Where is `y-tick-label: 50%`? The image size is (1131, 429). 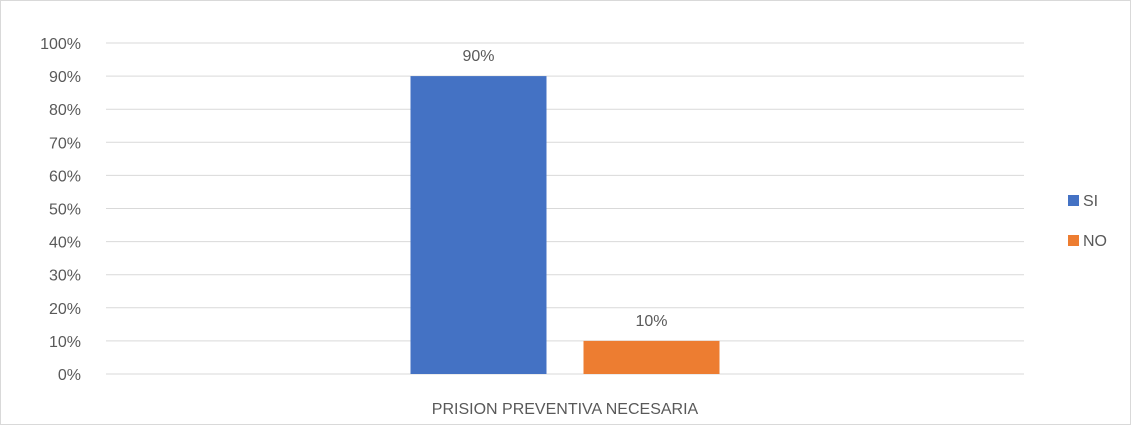
y-tick-label: 50% is located at coordinates (65, 210).